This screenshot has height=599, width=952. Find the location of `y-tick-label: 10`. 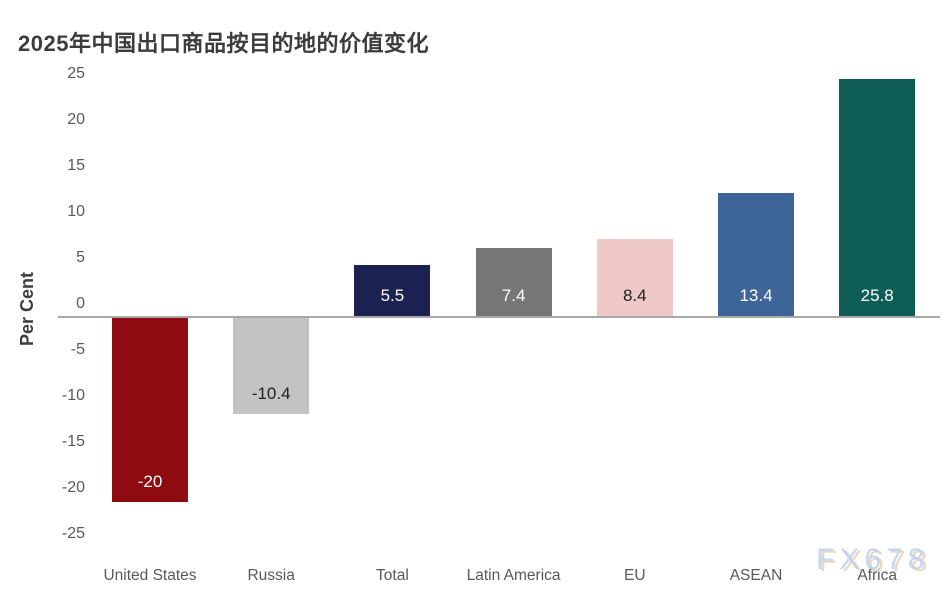

y-tick-label: 10 is located at coordinates (76, 211).